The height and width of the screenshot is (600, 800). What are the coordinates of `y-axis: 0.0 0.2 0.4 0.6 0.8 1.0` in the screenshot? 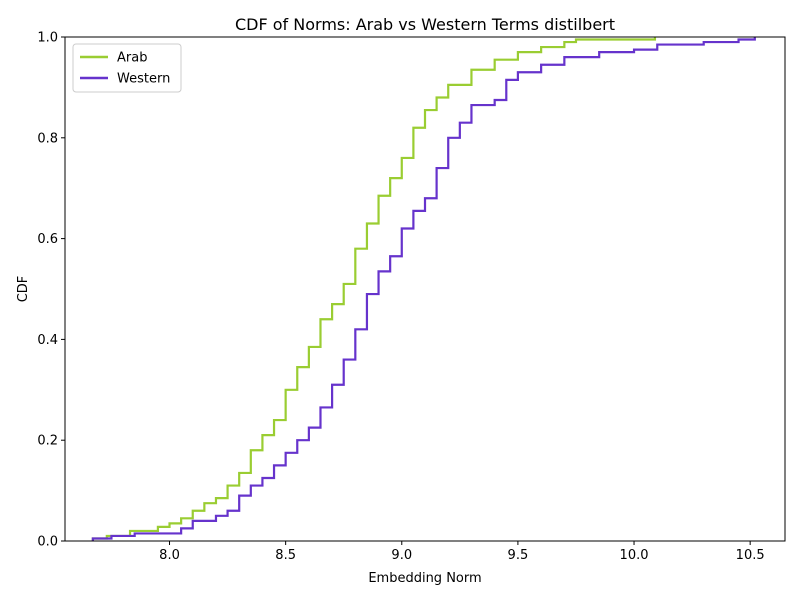 It's located at (51, 290).